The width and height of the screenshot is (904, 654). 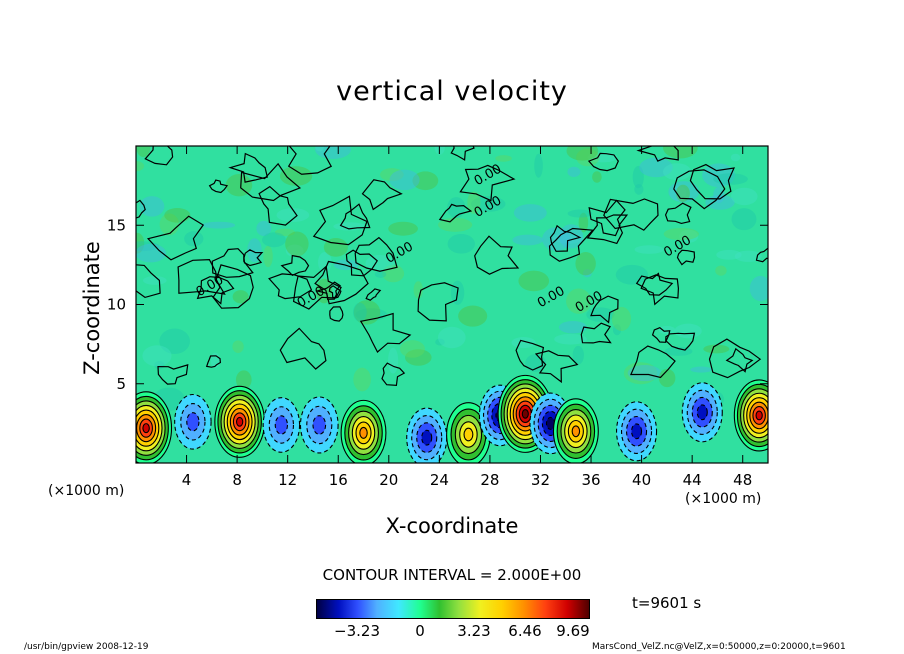 What do you see at coordinates (474, 631) in the screenshot?
I see `colorbar-tick: 3.23` at bounding box center [474, 631].